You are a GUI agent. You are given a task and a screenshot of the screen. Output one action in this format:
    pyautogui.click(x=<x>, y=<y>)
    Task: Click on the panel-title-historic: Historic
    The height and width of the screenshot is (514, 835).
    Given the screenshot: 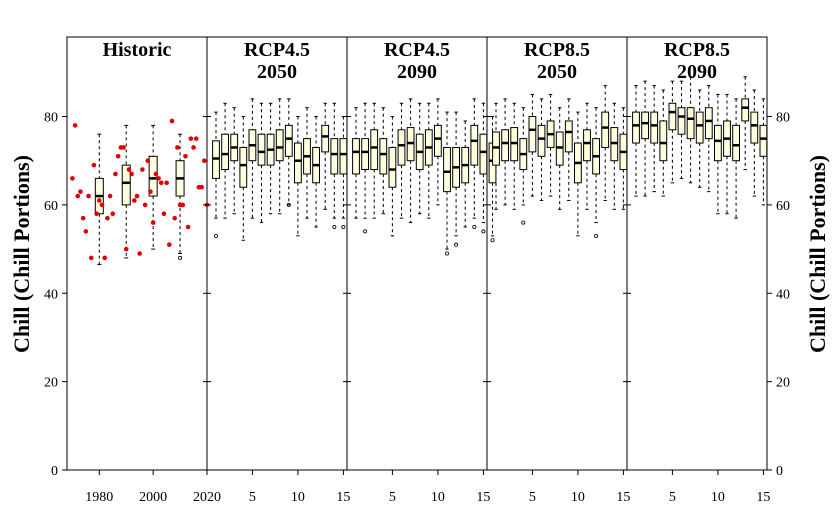 What is the action you would take?
    pyautogui.click(x=137, y=50)
    